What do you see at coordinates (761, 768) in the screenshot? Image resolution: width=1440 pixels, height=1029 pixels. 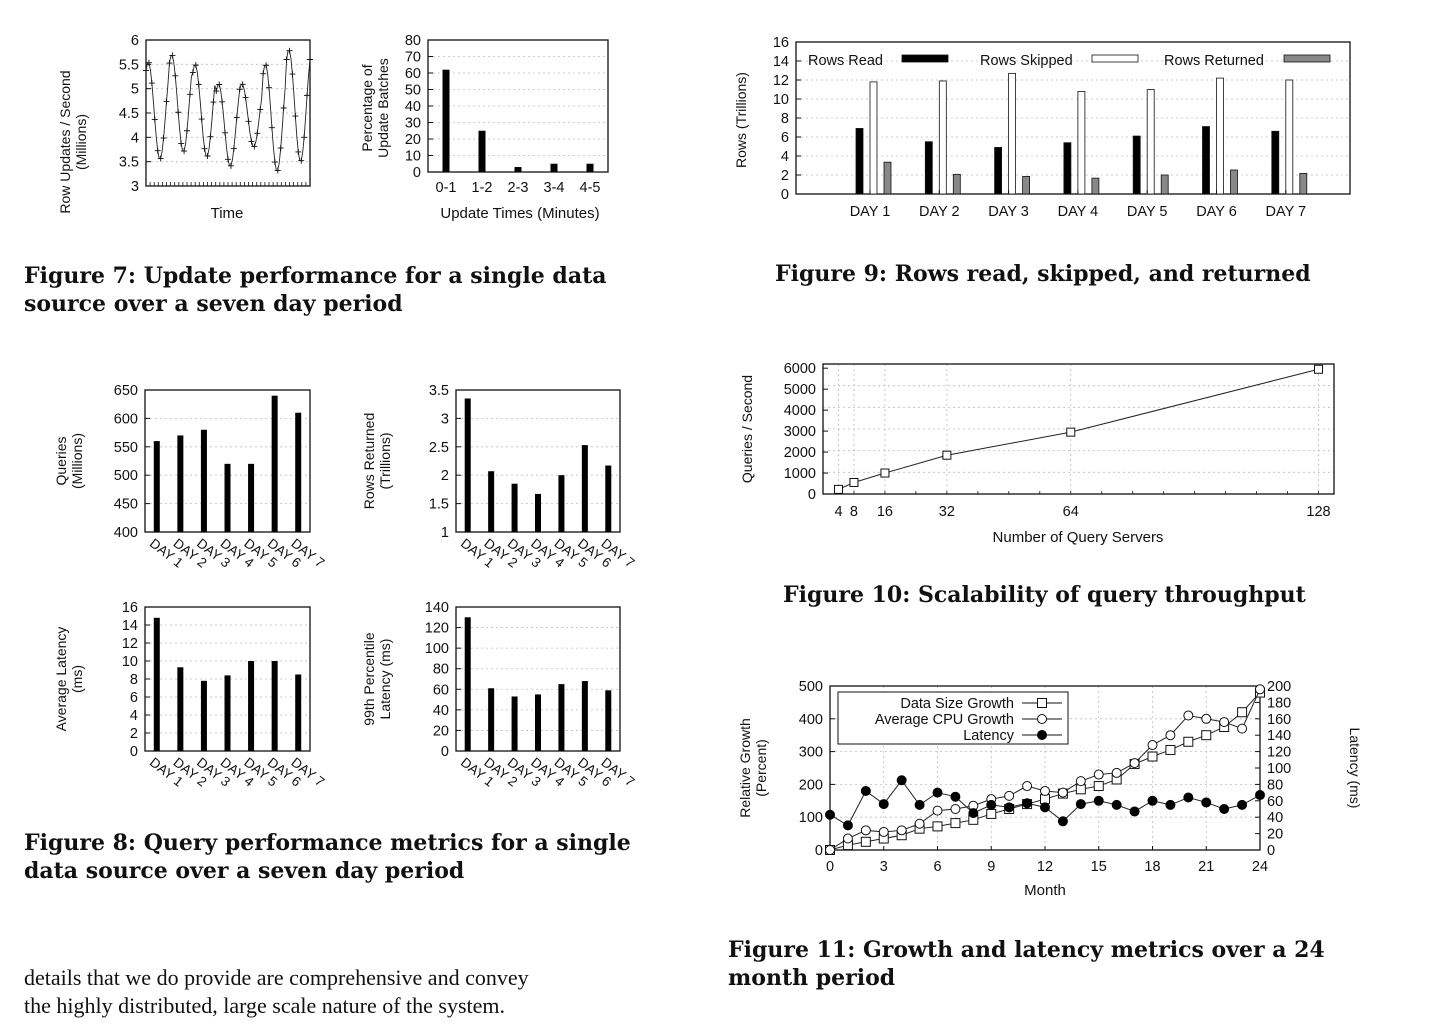 I see `y-axis-label-line: (Percent)` at bounding box center [761, 768].